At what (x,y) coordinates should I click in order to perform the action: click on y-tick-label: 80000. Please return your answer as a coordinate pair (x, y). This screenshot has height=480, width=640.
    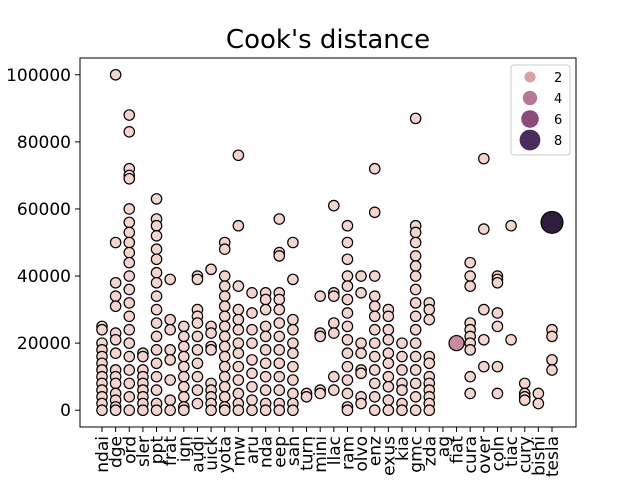
    Looking at the image, I should click on (44, 143).